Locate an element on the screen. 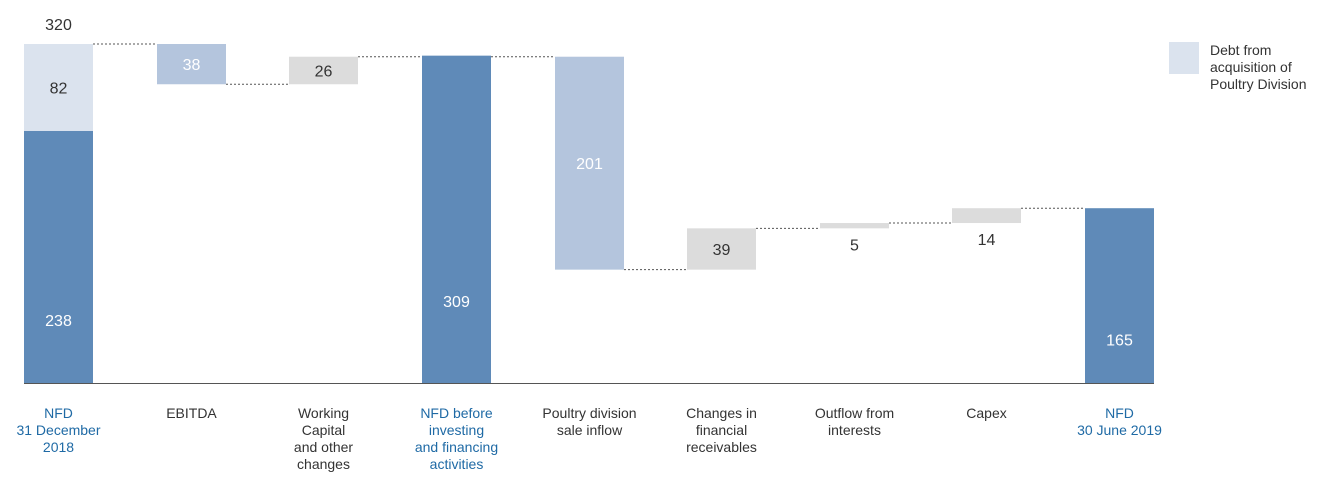 This screenshot has height=482, width=1325. category-label-0: NFD 31 December 2018 is located at coordinates (58, 430).